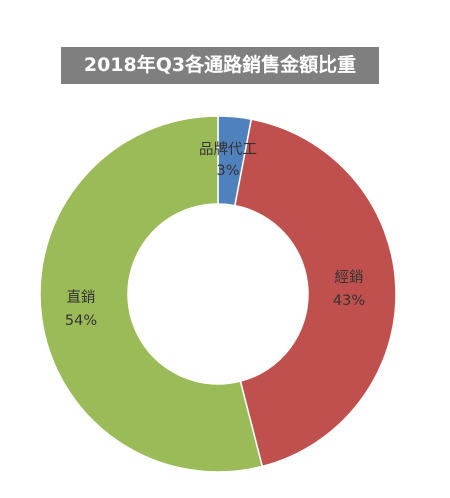 The image size is (450, 498). Describe the element at coordinates (228, 149) in the screenshot. I see `slice-category-label: 品牌代工` at that location.